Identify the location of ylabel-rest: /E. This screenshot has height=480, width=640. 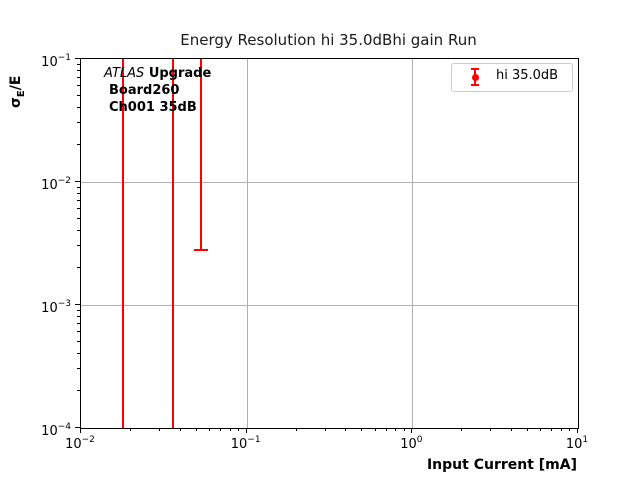
(16, 83).